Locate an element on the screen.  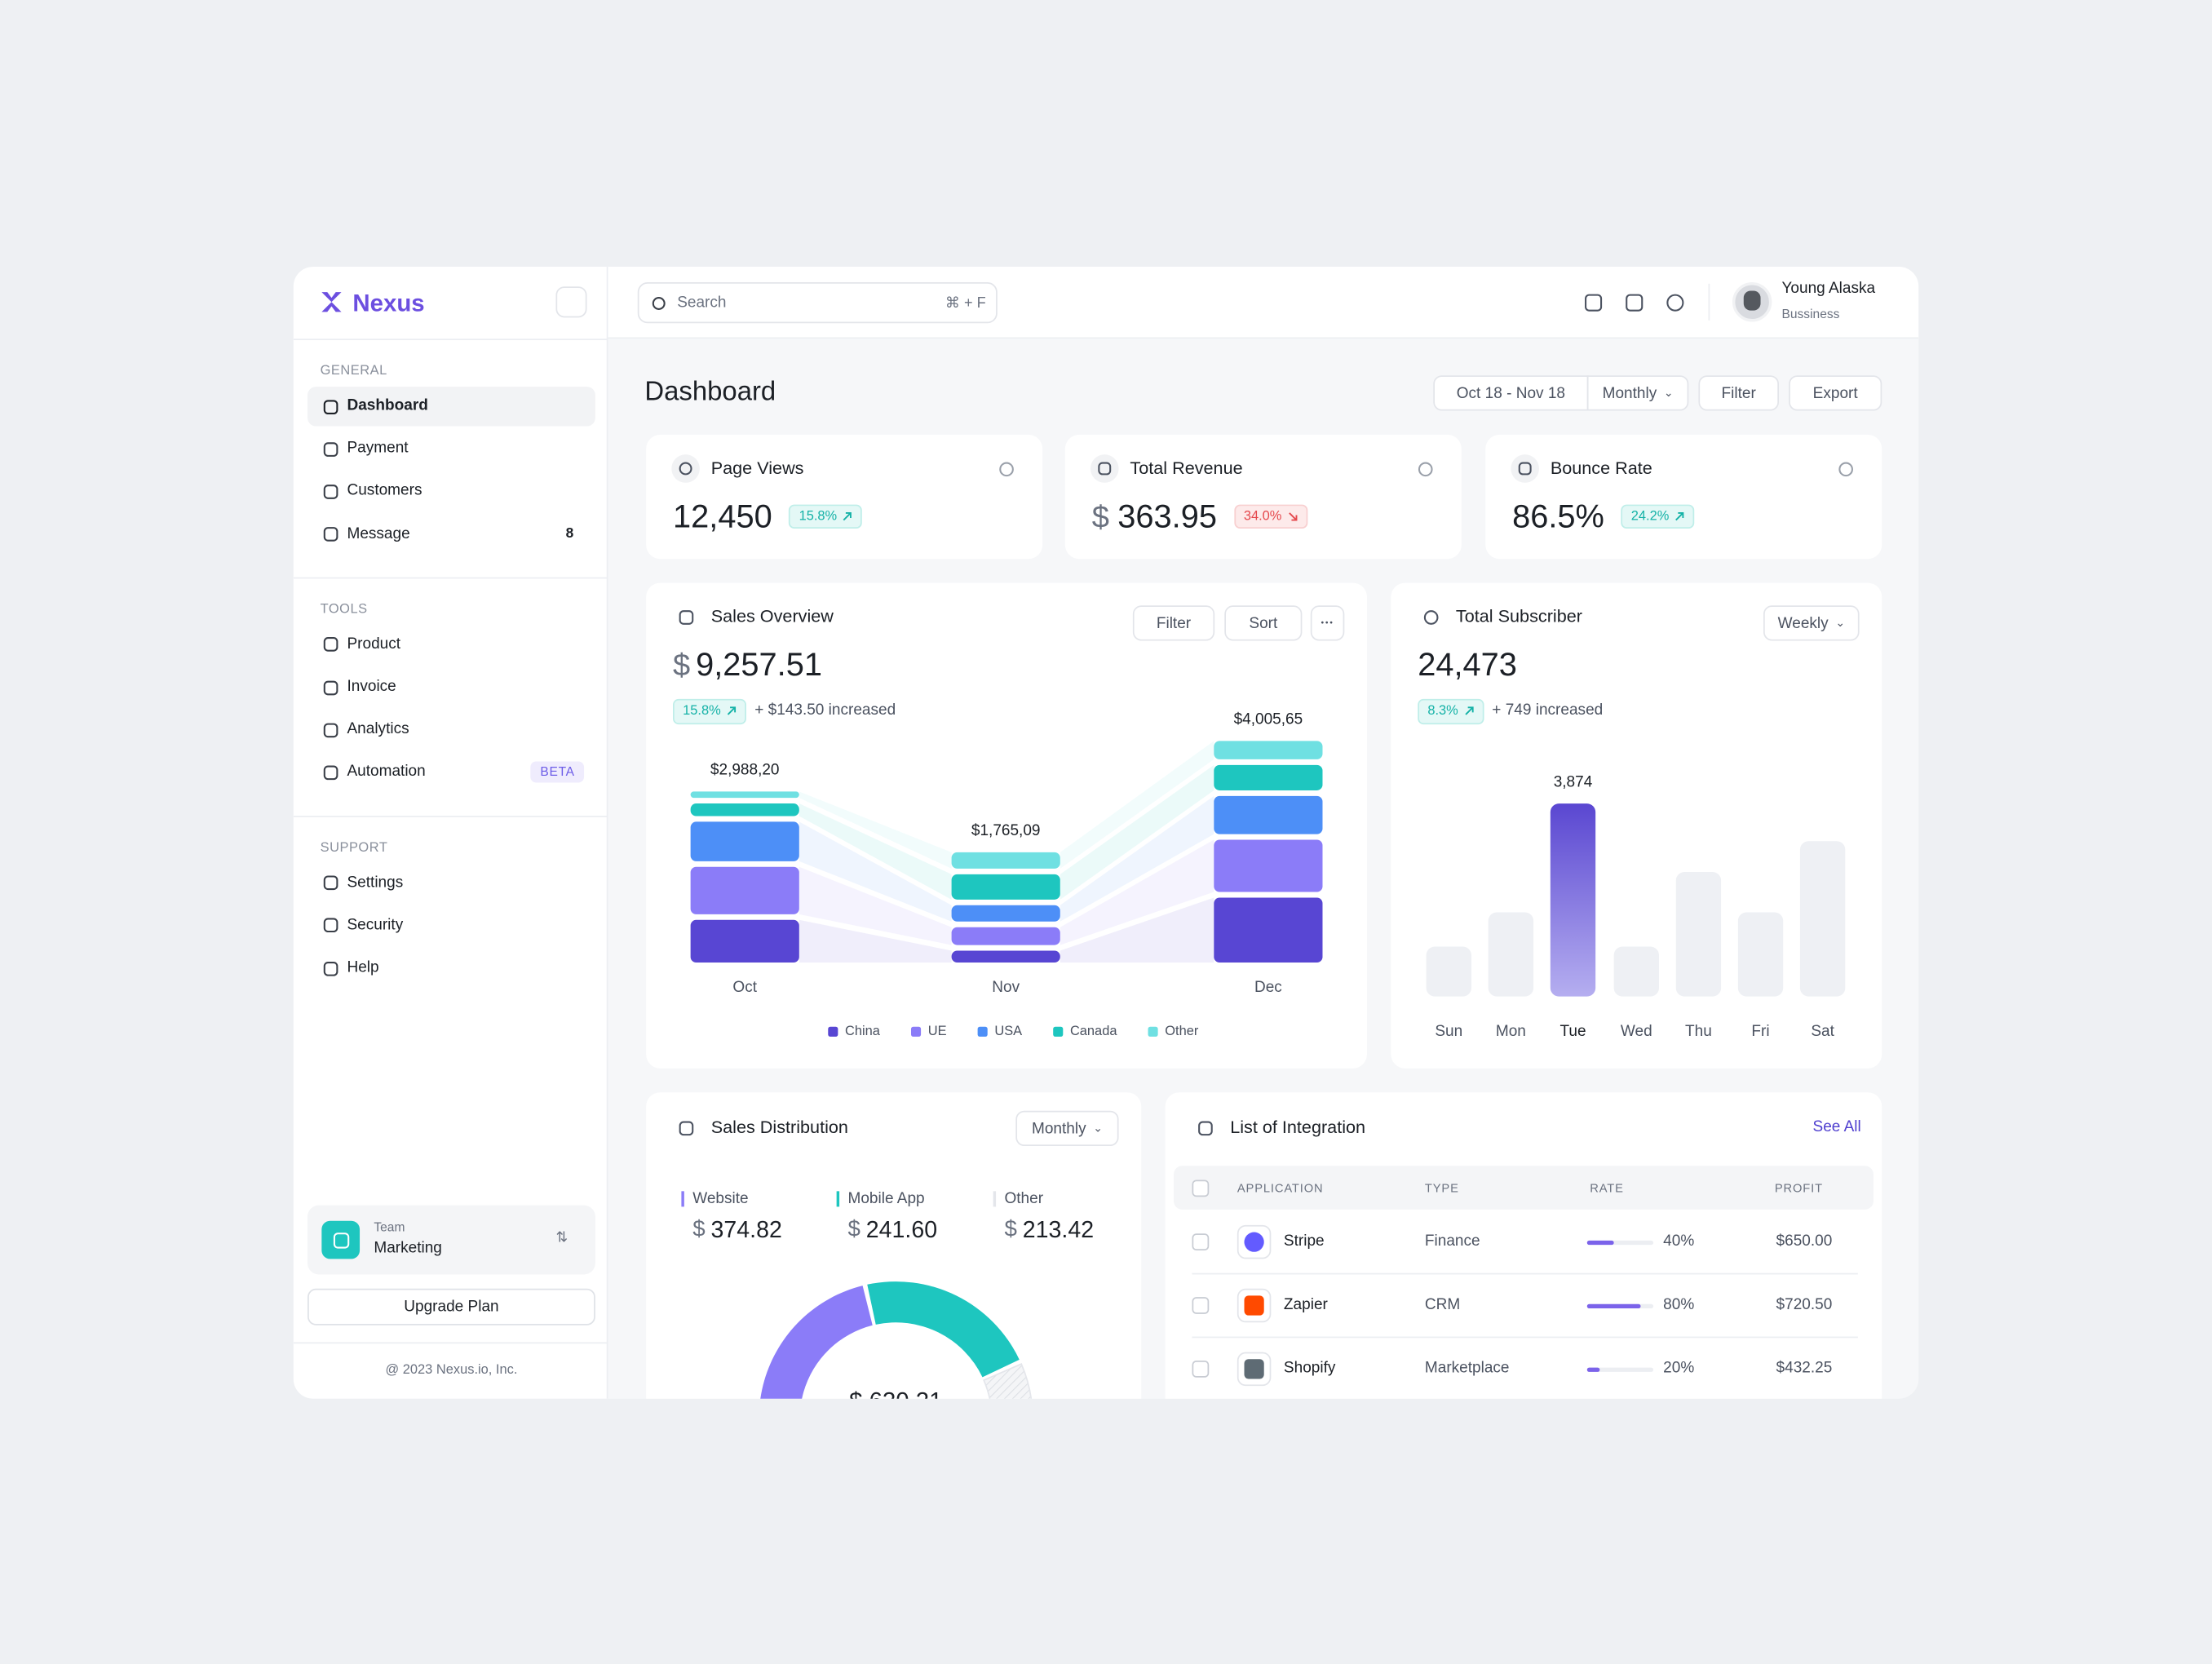
nav-label: Payment is located at coordinates (378, 449).